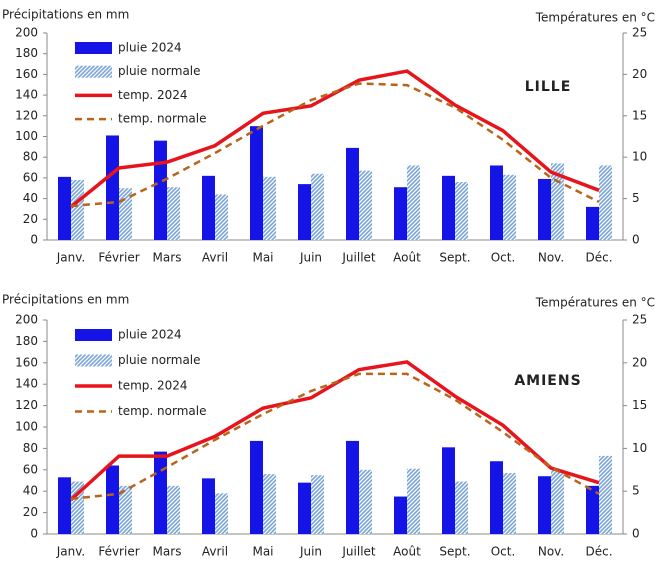 The width and height of the screenshot is (659, 571). What do you see at coordinates (167, 552) in the screenshot?
I see `x-tick-label: Mars` at bounding box center [167, 552].